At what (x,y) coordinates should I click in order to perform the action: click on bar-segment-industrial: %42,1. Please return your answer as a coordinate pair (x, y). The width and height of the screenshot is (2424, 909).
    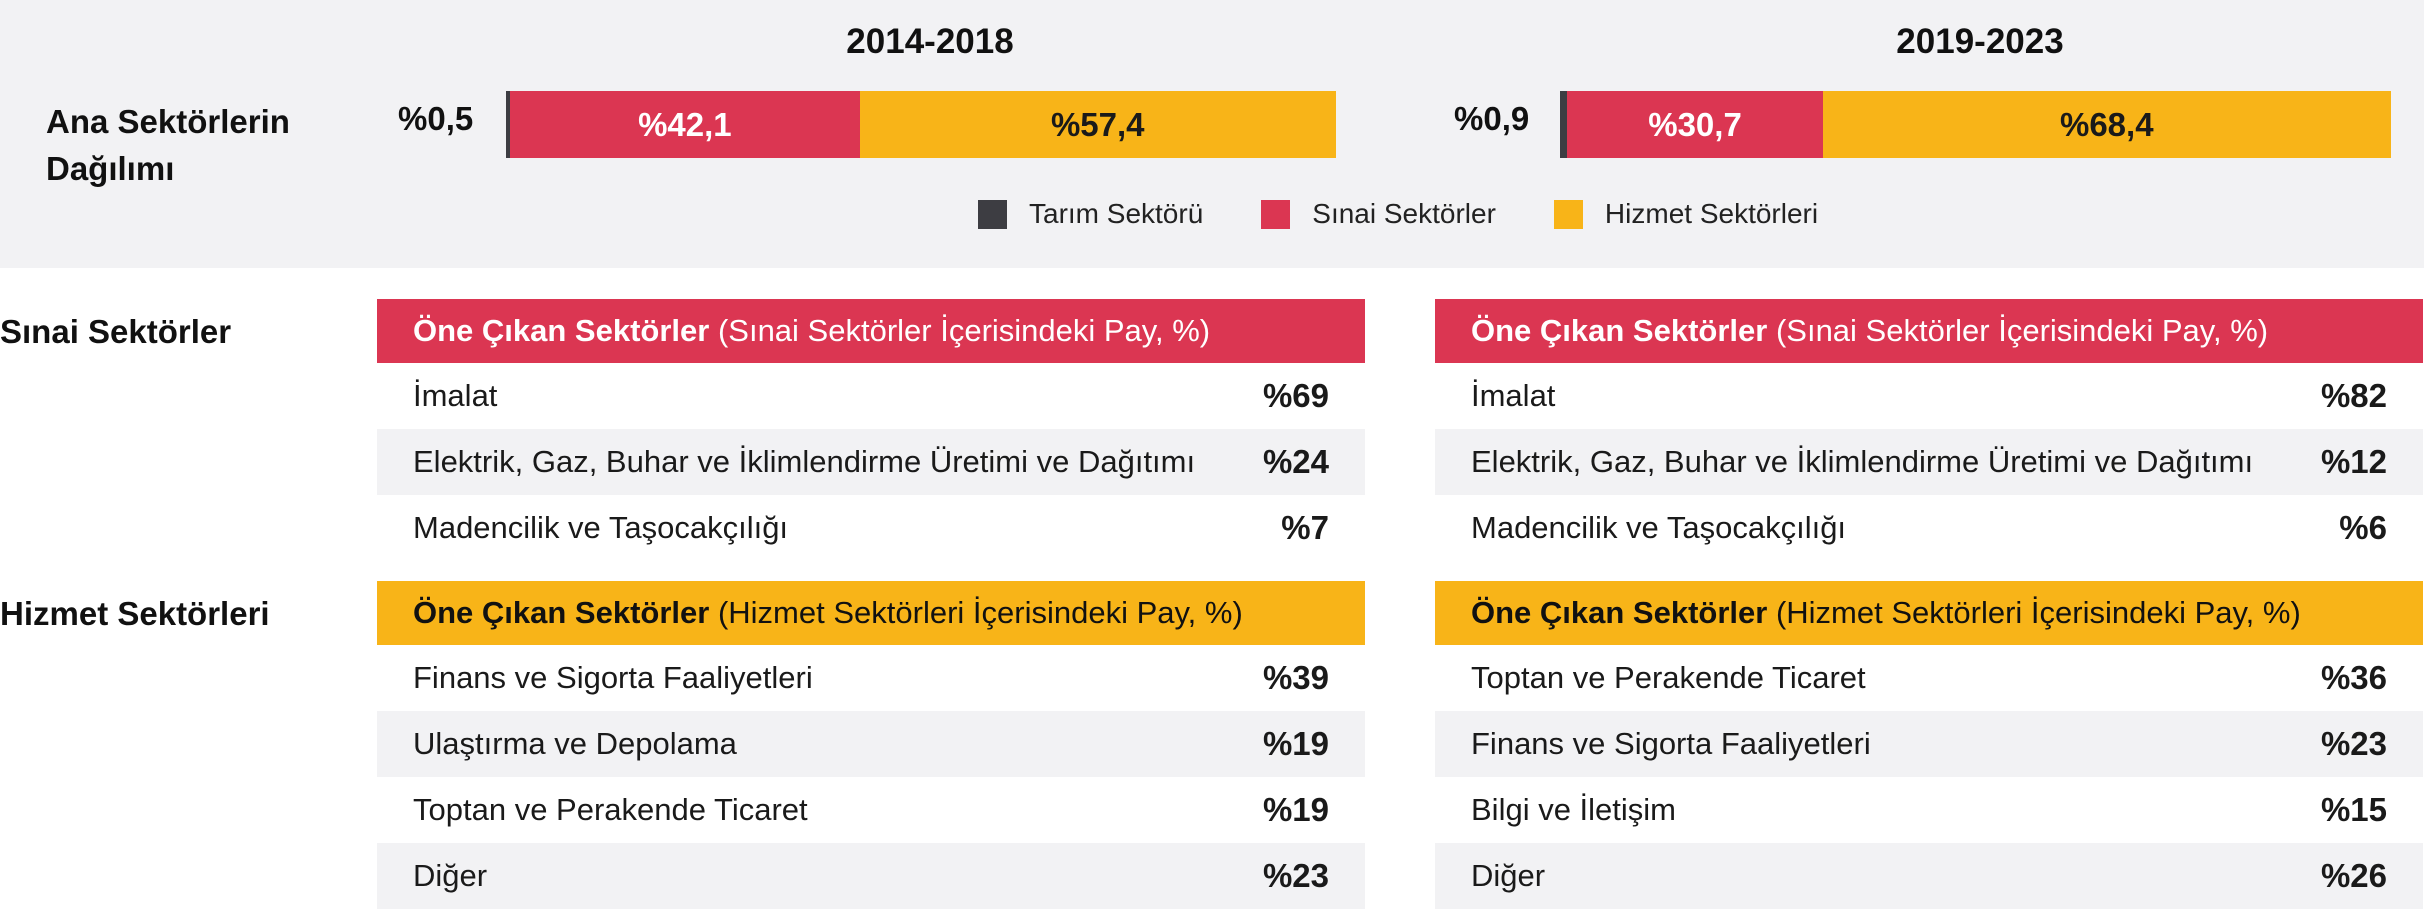
    Looking at the image, I should click on (685, 124).